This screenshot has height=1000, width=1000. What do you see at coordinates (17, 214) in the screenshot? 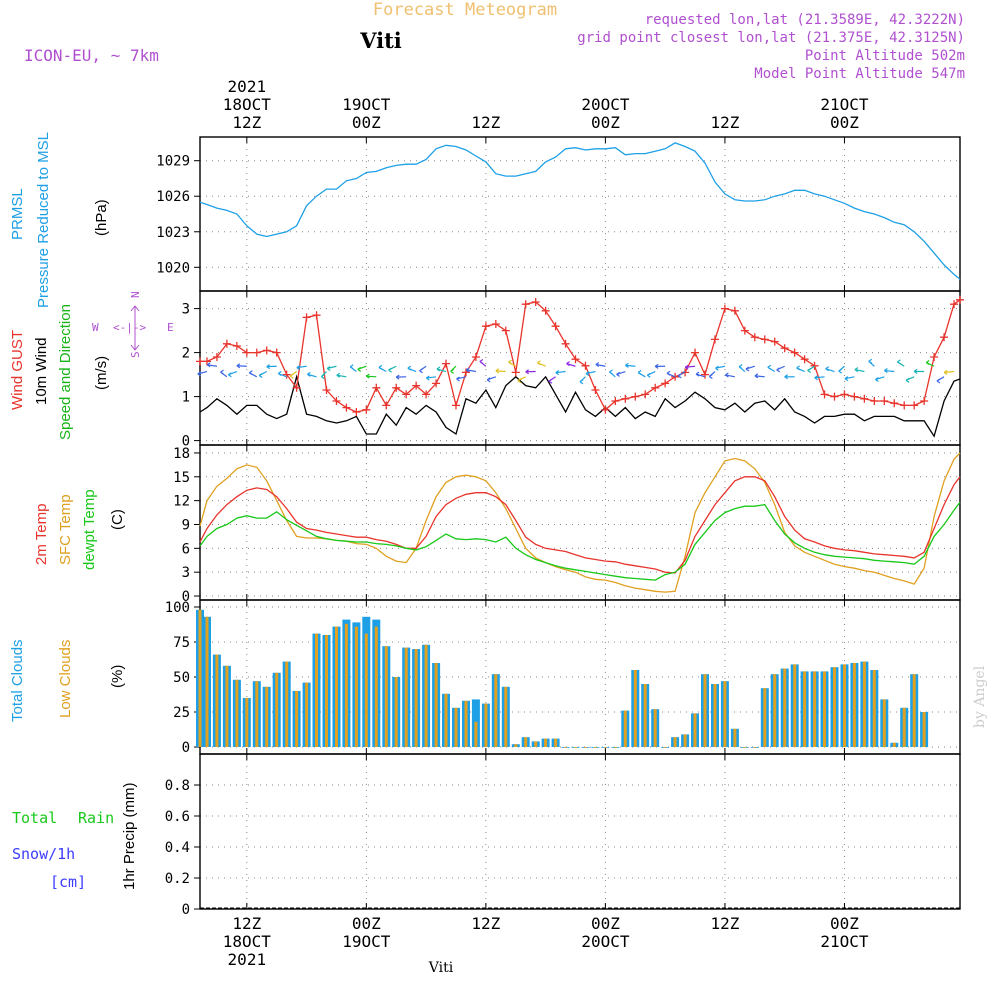
I see `prmsl-label: PRMSL` at bounding box center [17, 214].